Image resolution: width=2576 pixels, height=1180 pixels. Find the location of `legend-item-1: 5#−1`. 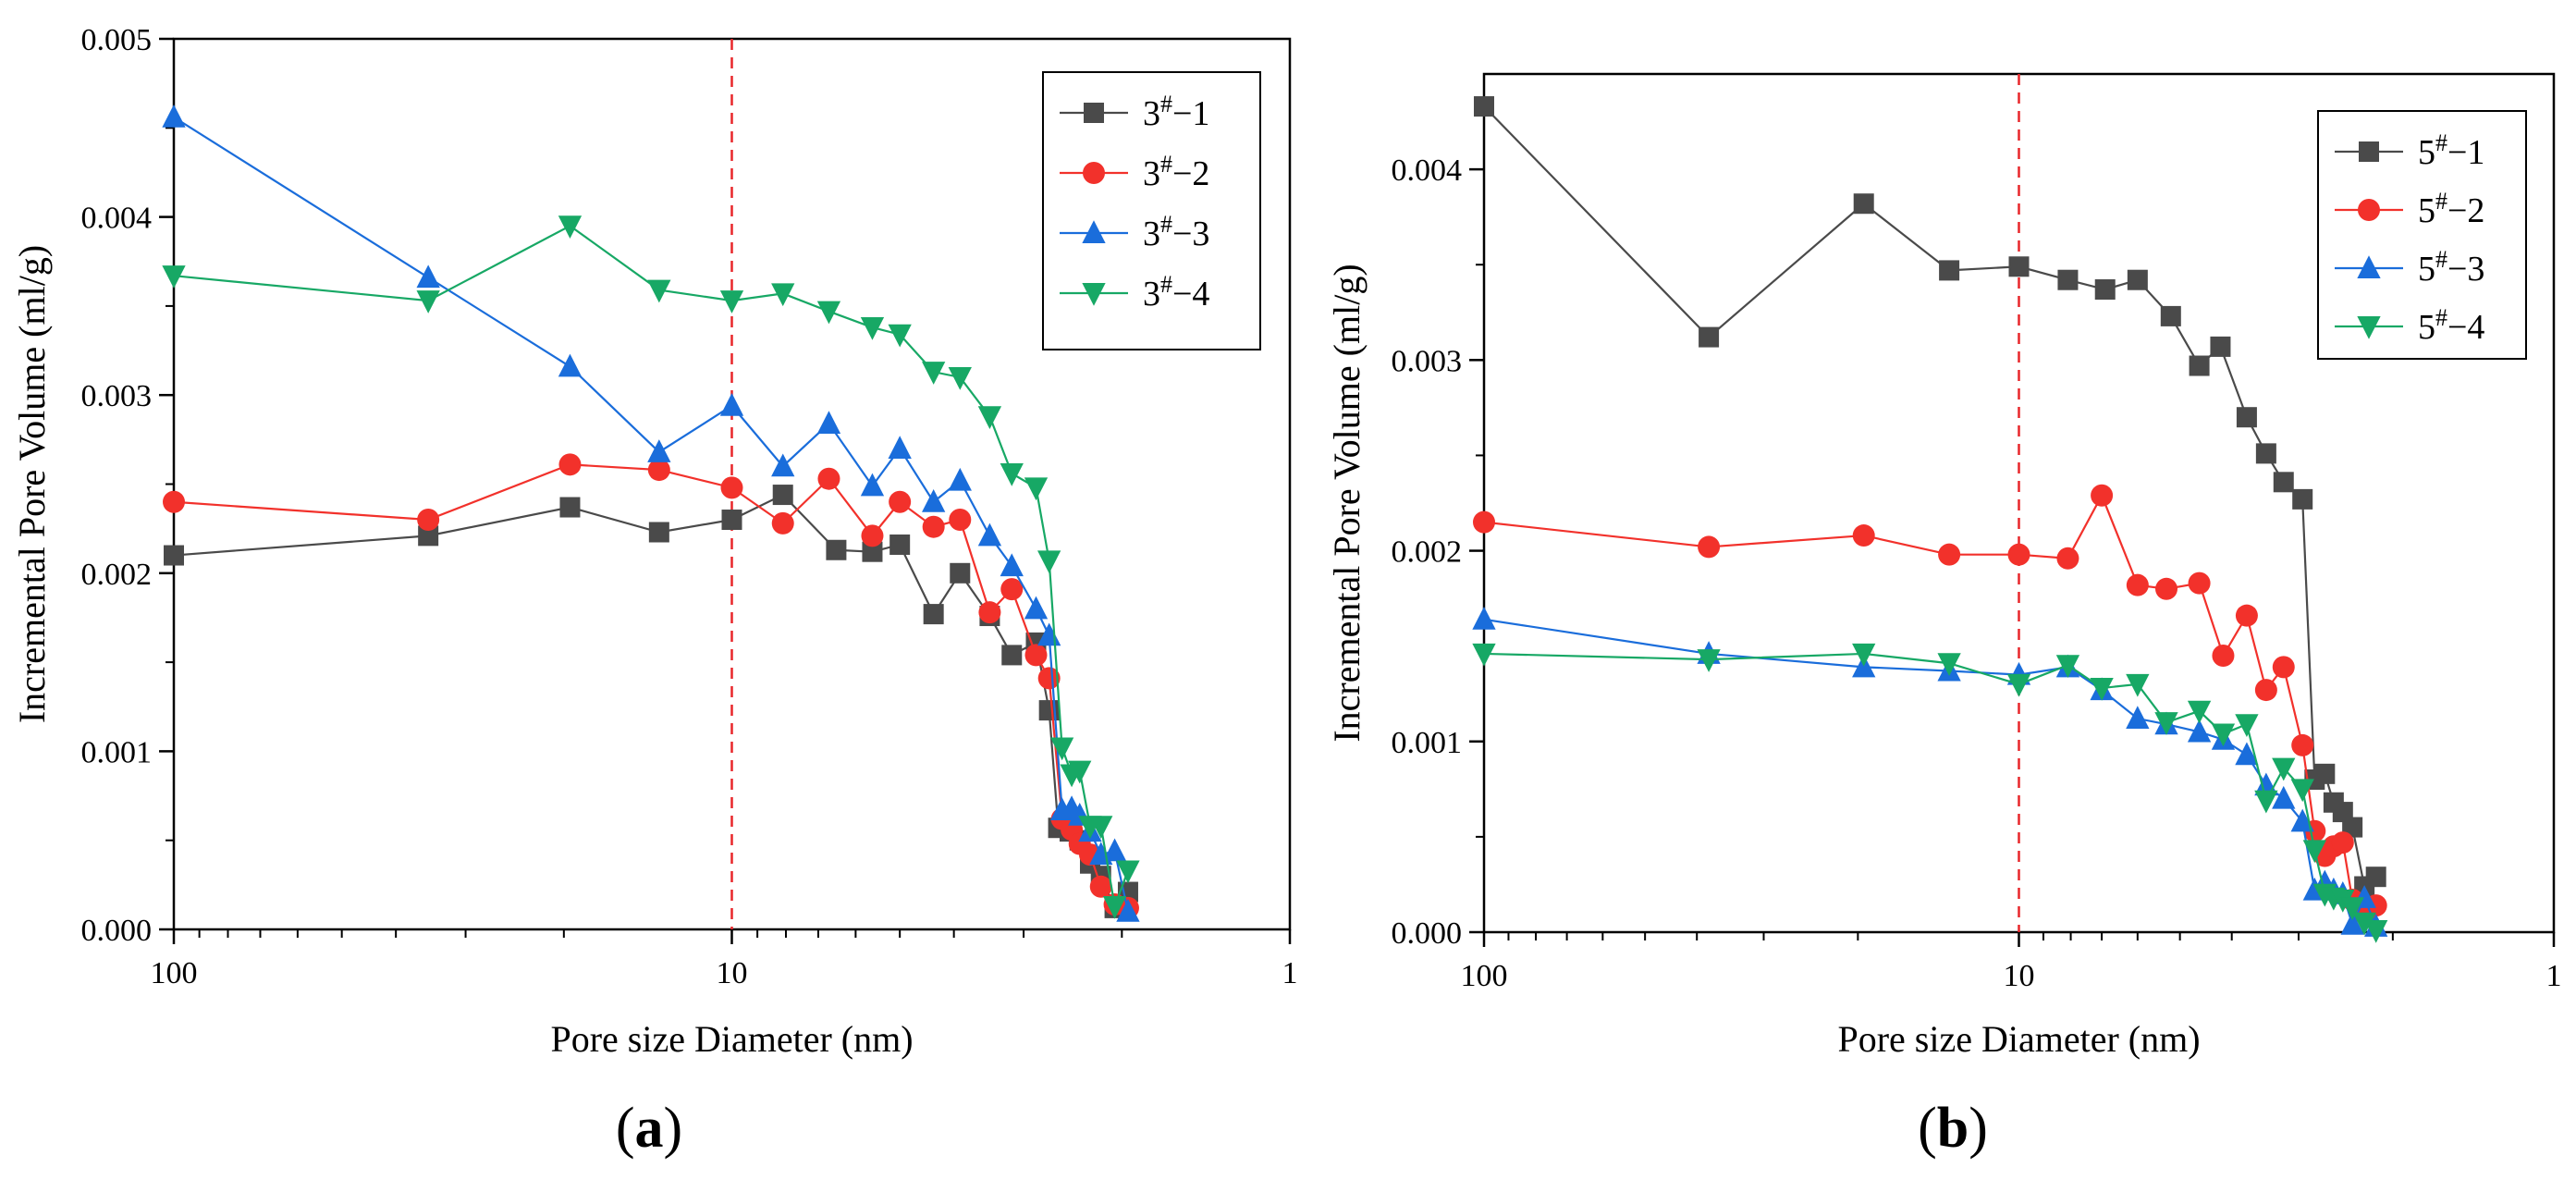

legend-item-1: 5#−1 is located at coordinates (2409, 151).